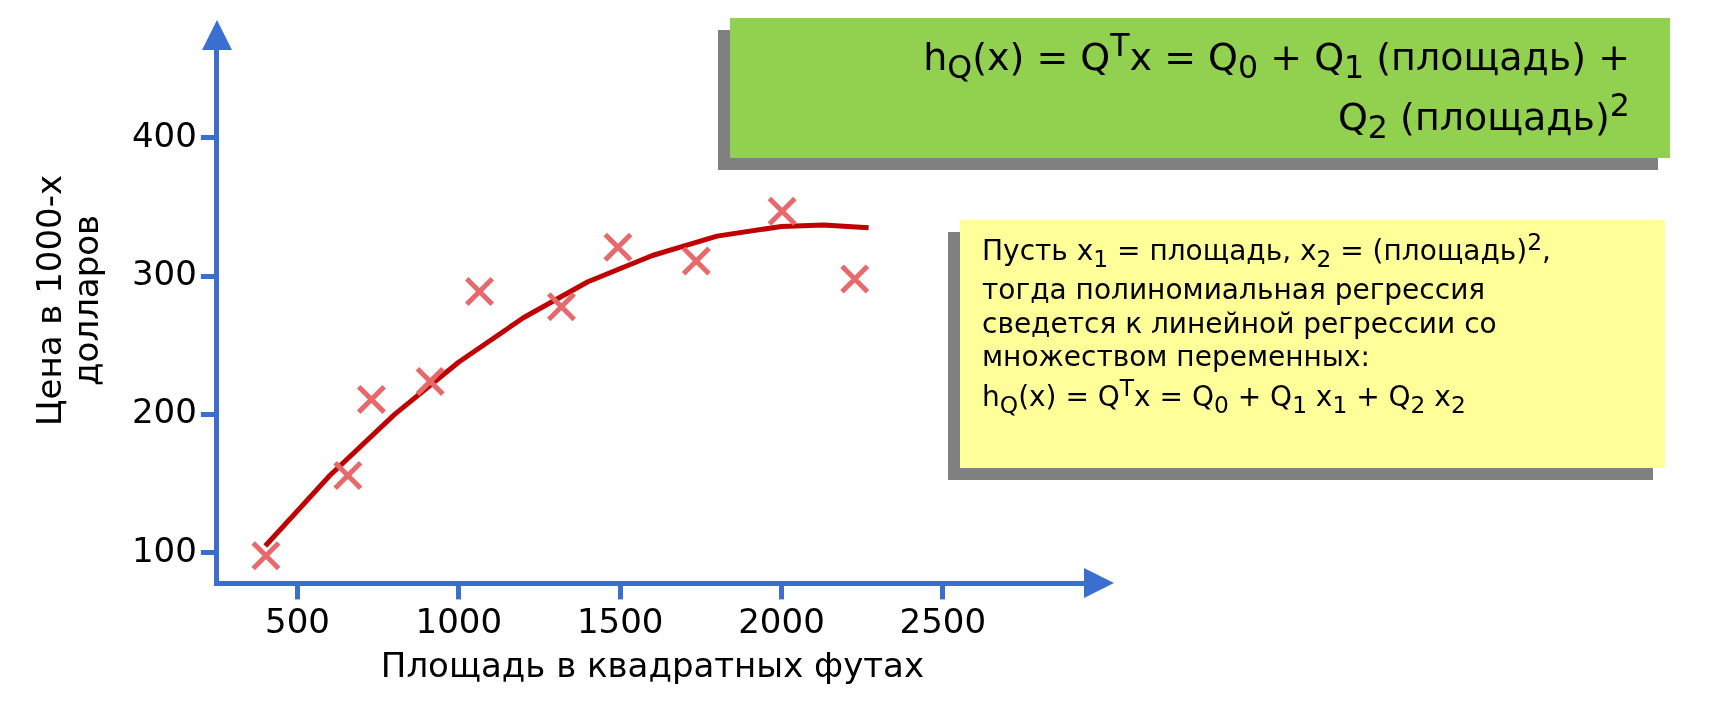  I want to click on y-tick-label: 200, so click(164, 411).